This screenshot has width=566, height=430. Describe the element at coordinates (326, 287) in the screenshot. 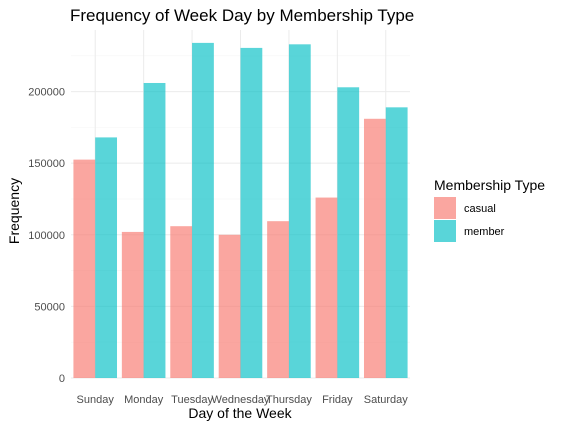

I see `bar-casual-friday` at that location.